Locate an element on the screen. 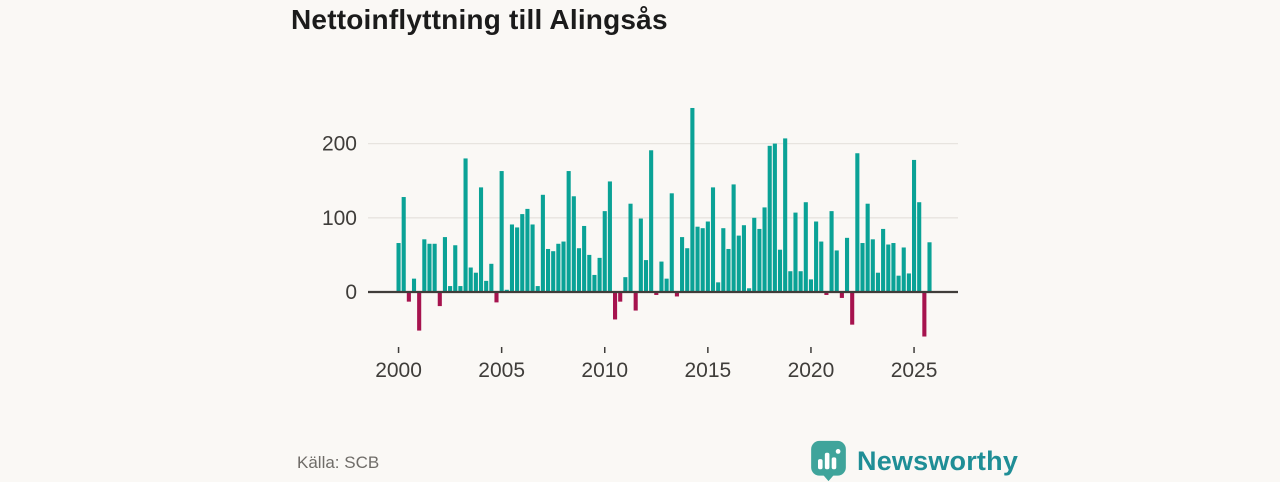 This screenshot has height=482, width=1280. x-axis-tick-label: 2000 is located at coordinates (398, 370).